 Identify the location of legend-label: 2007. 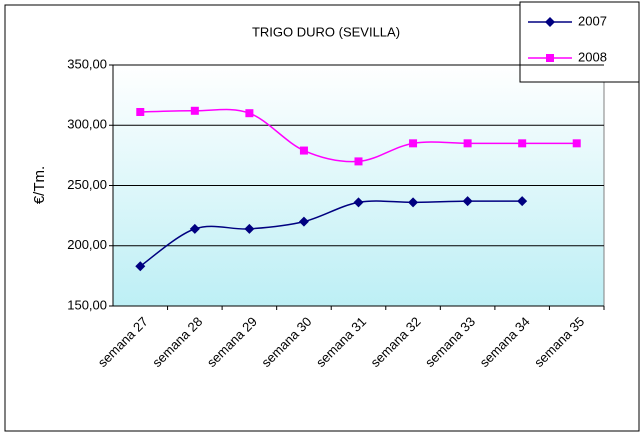
(592, 20).